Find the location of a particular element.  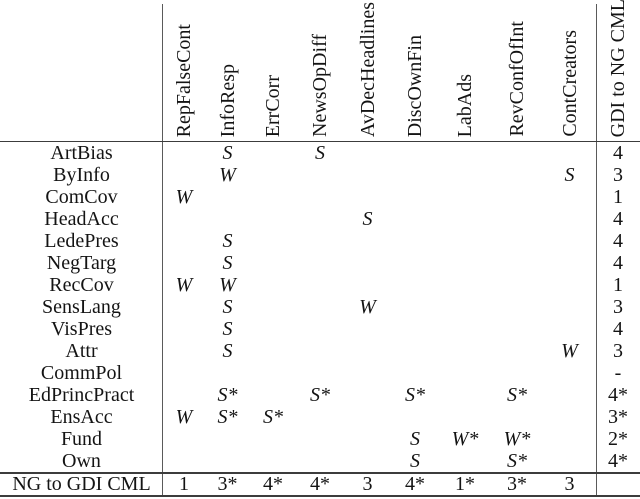

header-rule is located at coordinates (320, 141).